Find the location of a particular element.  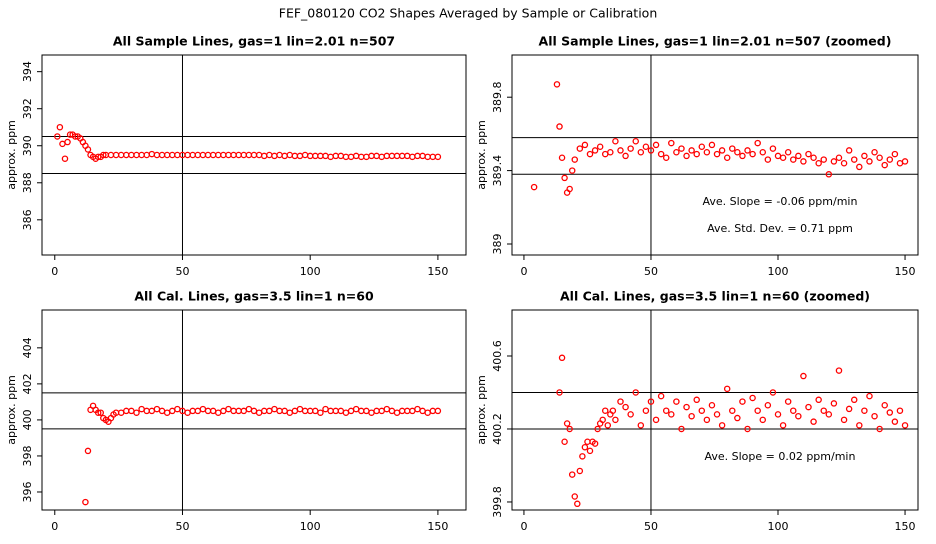

y-tick-label: 386 is located at coordinates (27, 219).